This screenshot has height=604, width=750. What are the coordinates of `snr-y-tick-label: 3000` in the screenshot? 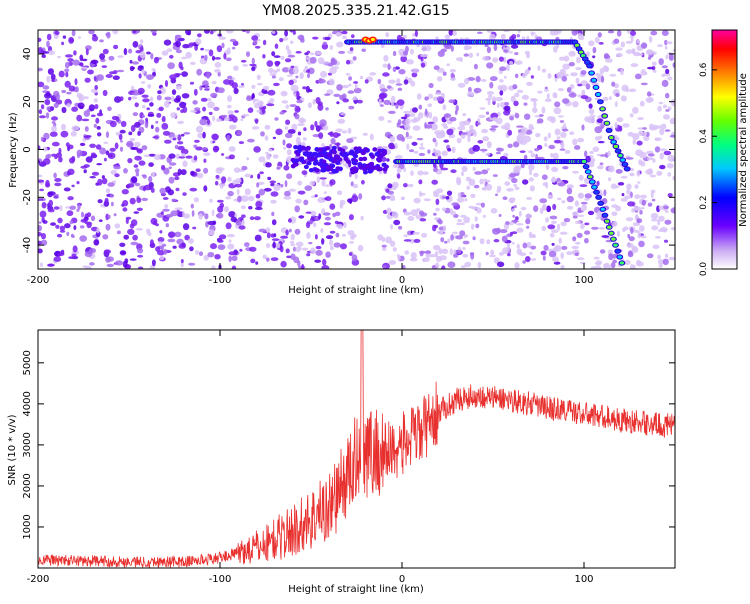 It's located at (27, 444).